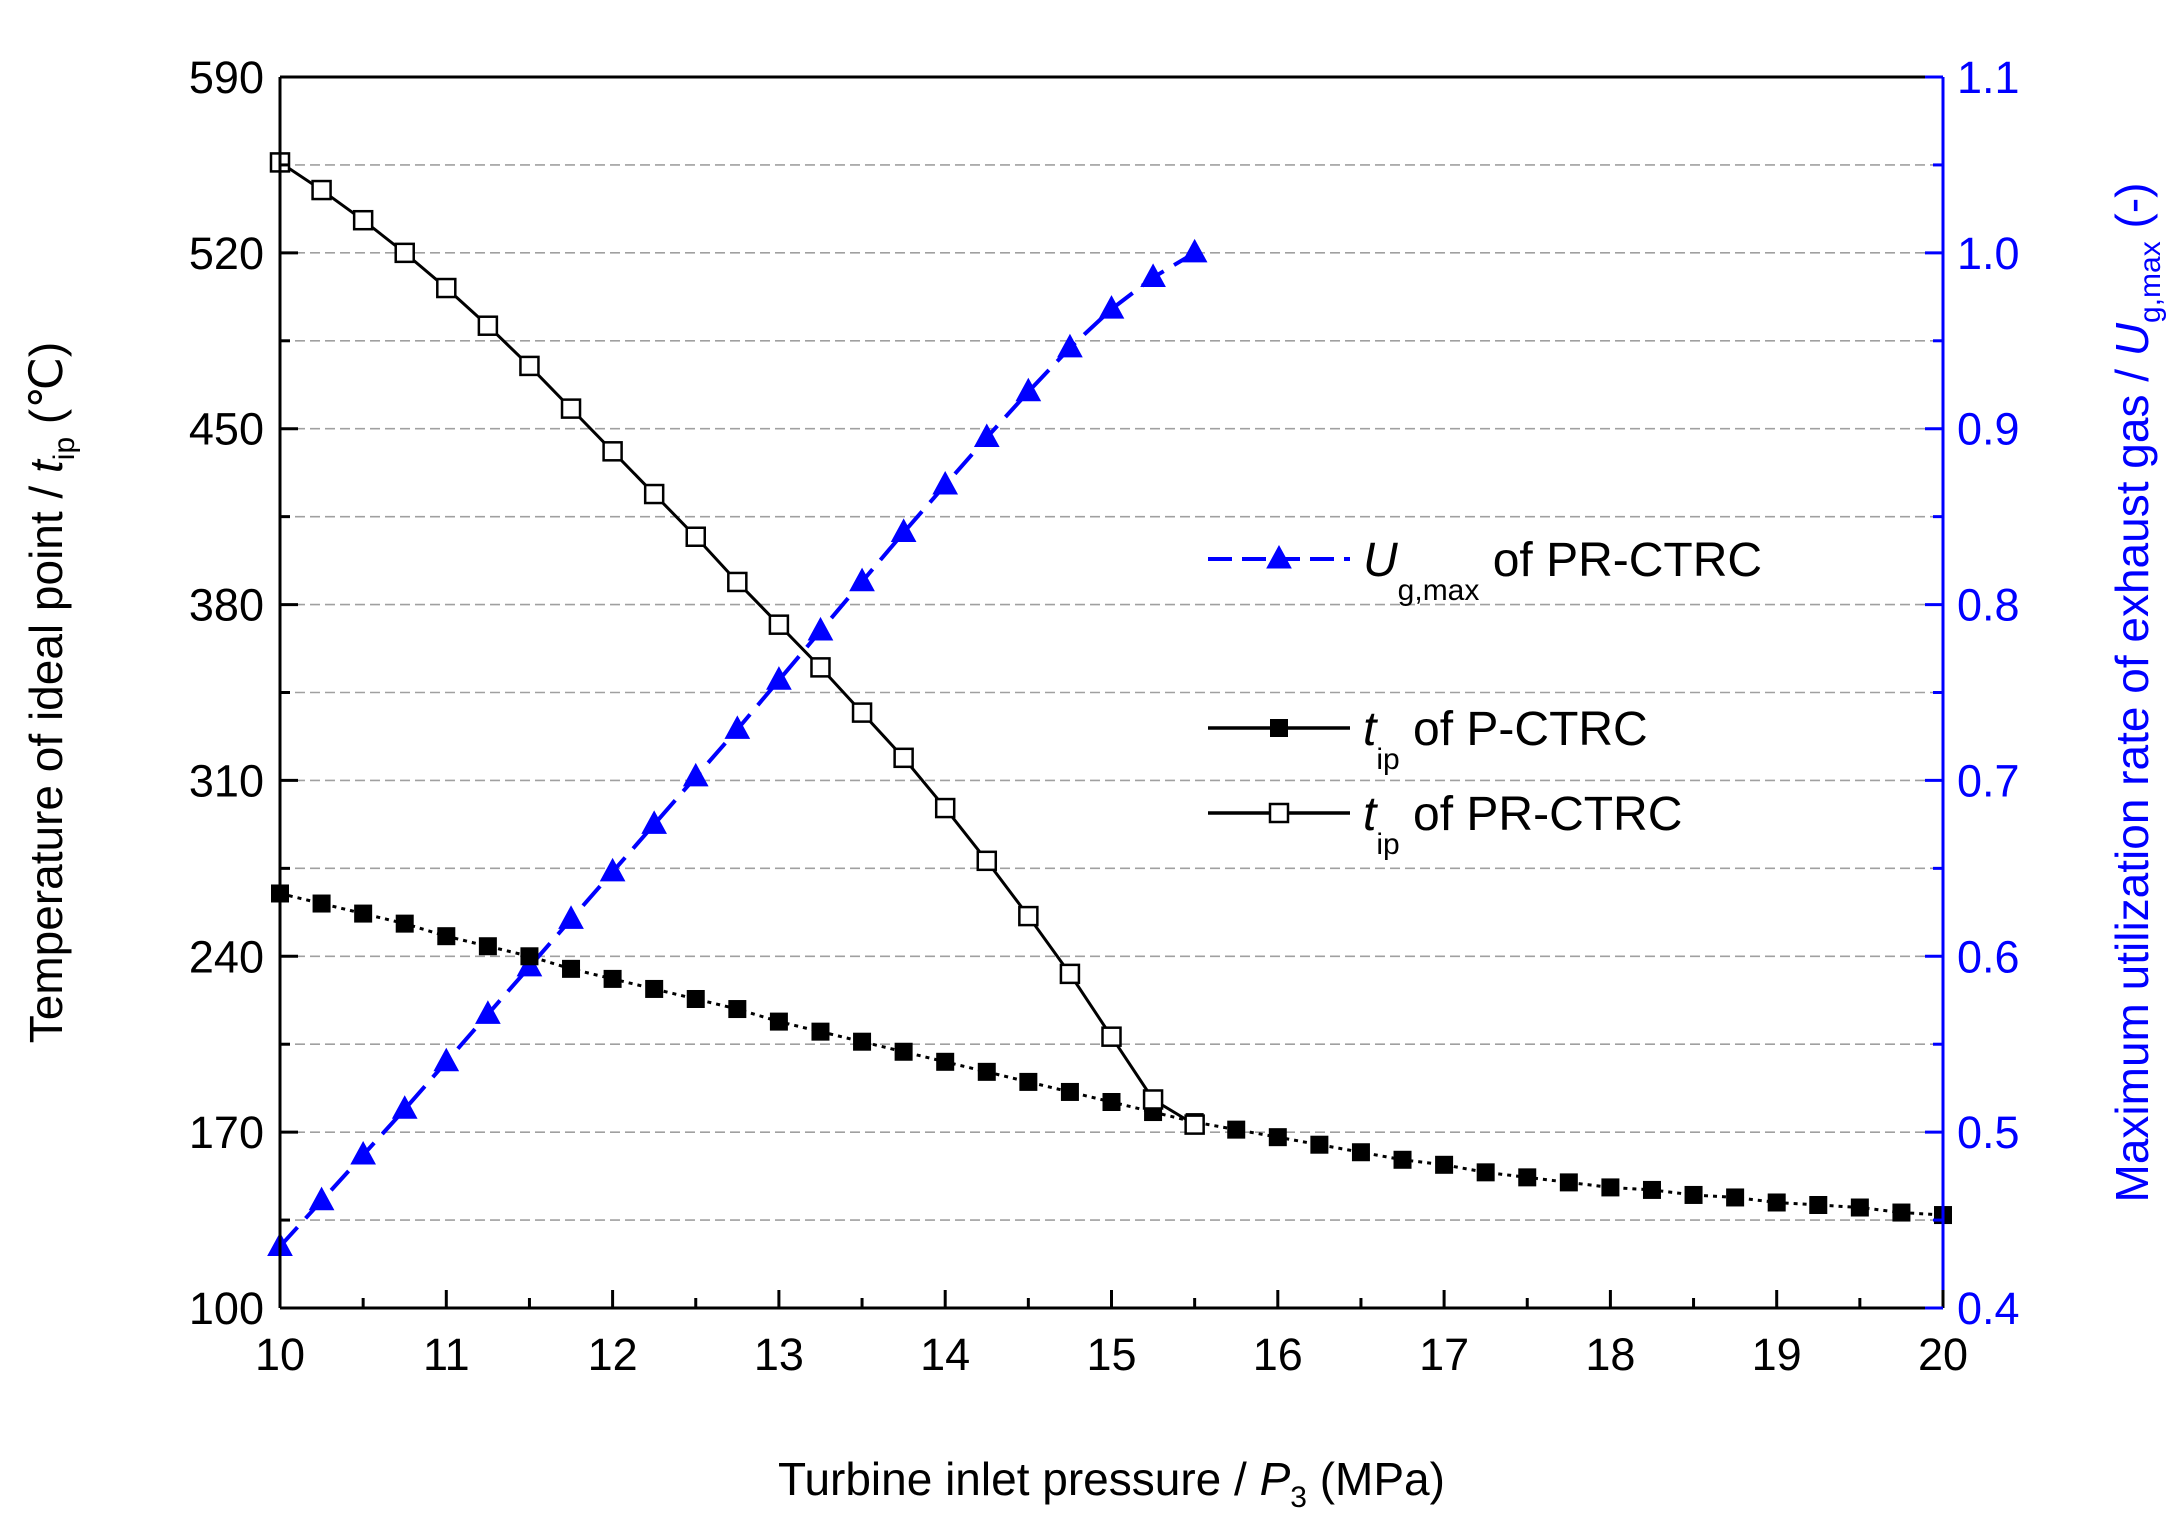  Describe the element at coordinates (1298, 1497) in the screenshot. I see `x-axis-subscript: 3` at that location.